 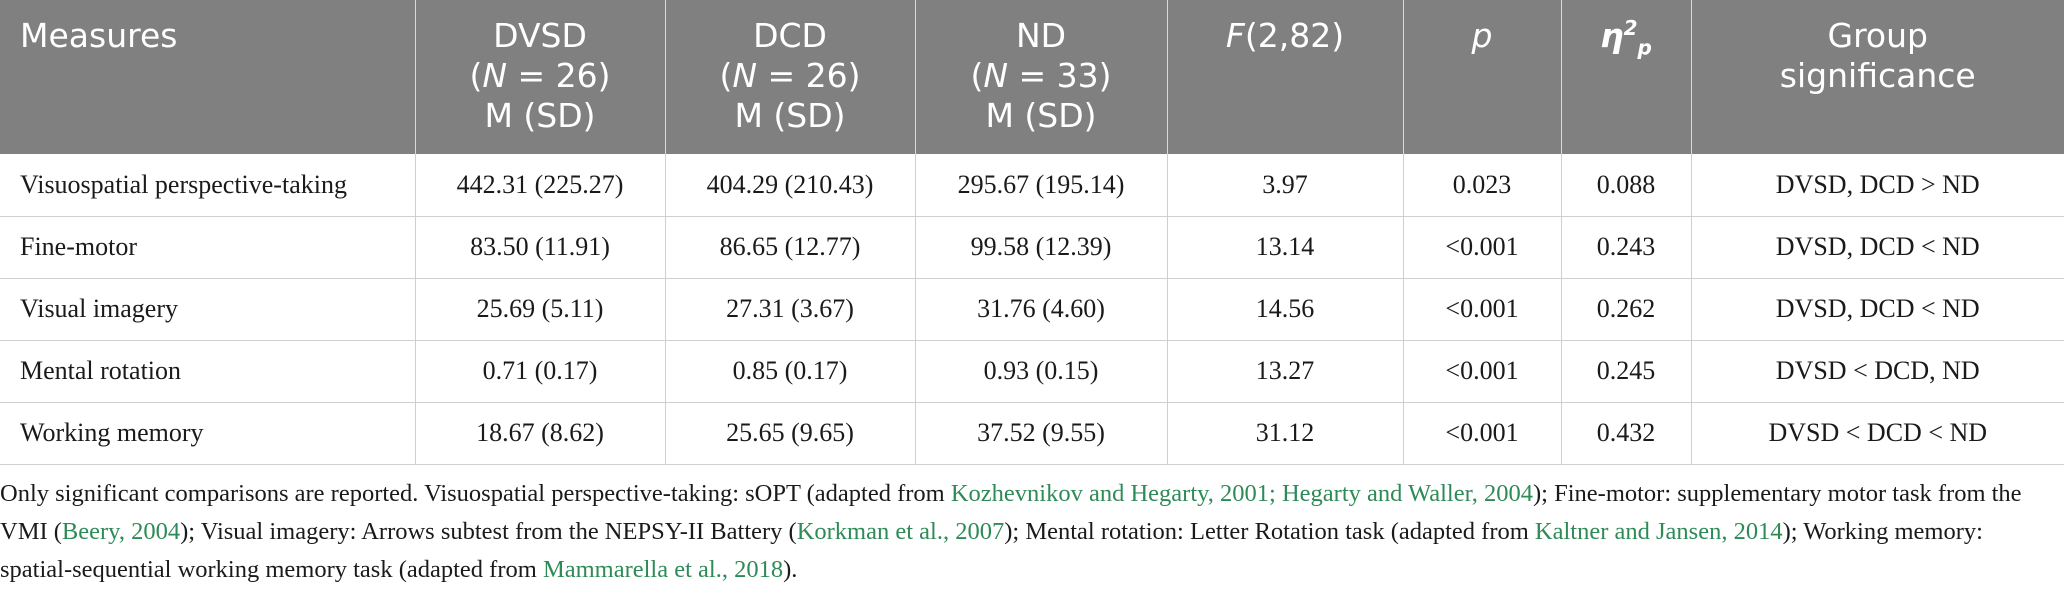 What do you see at coordinates (663, 569) in the screenshot?
I see `citation-link: Mammarella et al., 2018` at bounding box center [663, 569].